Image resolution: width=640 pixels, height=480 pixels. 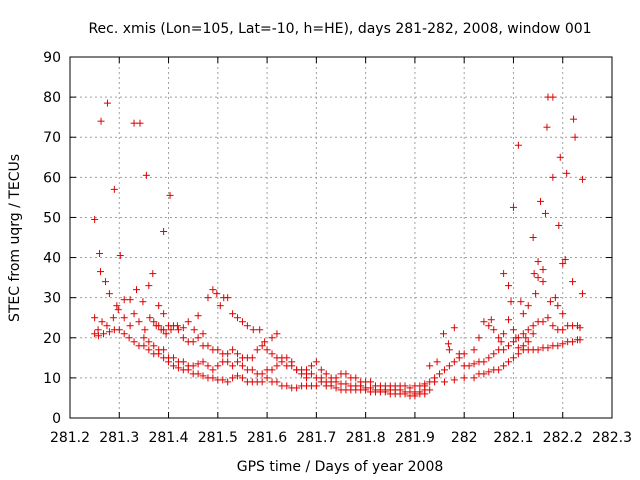 I want to click on y-tick-label: 10, so click(x=52, y=379).